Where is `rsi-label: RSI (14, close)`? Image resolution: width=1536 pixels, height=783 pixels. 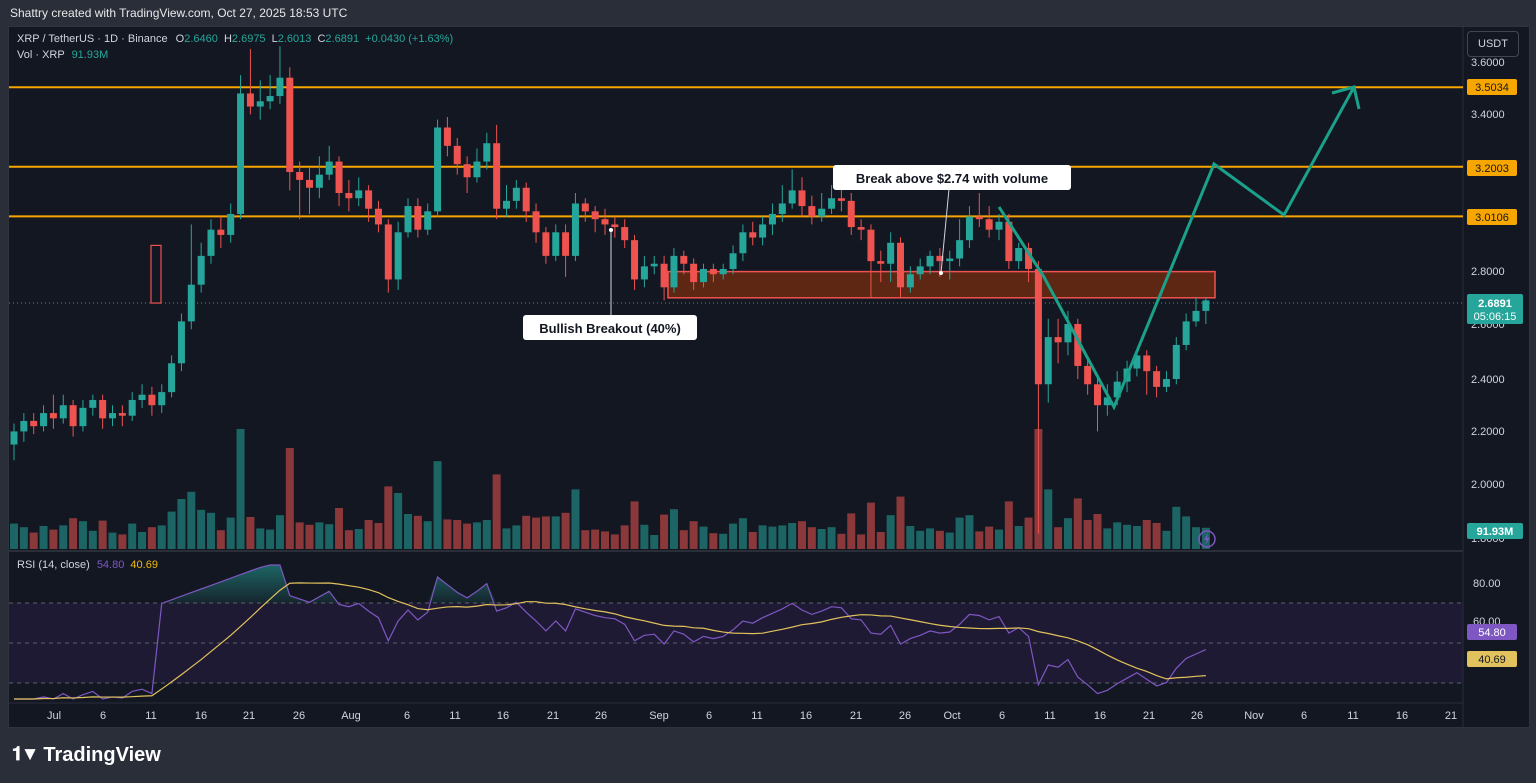 rsi-label: RSI (14, close) is located at coordinates (53, 565).